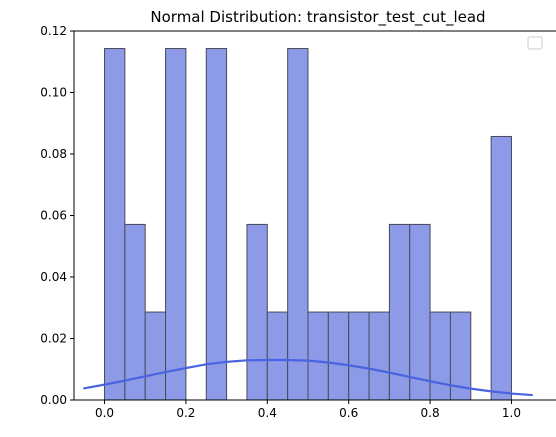 The width and height of the screenshot is (556, 437). I want to click on y-tick-label: 0.02, so click(53, 339).